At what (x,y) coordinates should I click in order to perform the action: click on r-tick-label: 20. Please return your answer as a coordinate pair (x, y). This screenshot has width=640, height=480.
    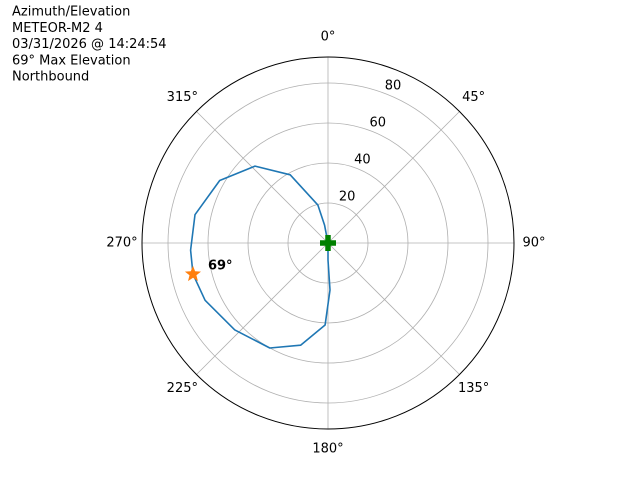
    Looking at the image, I should click on (347, 196).